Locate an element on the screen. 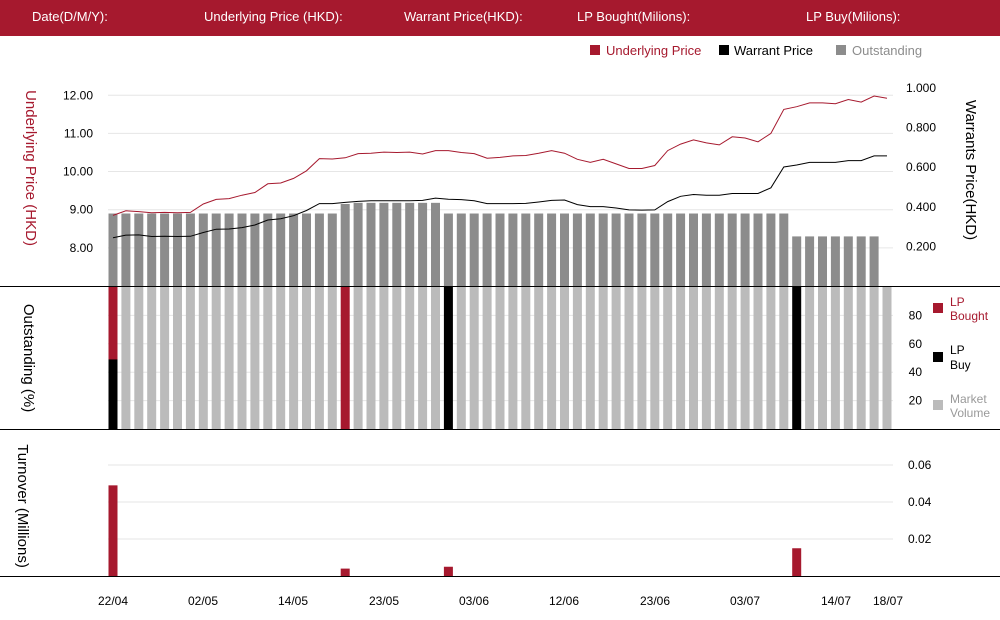  ylabel-warrant: Warrants Price(HKD) is located at coordinates (970, 170).